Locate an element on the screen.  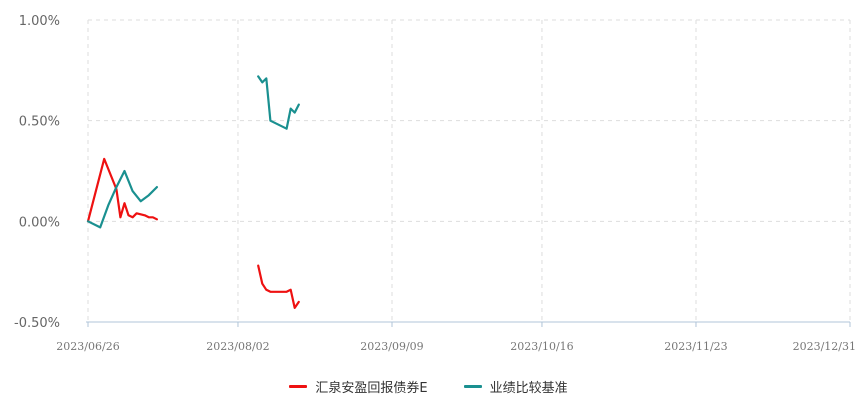
x-tick-label: 2023/12/31 is located at coordinates (824, 346).